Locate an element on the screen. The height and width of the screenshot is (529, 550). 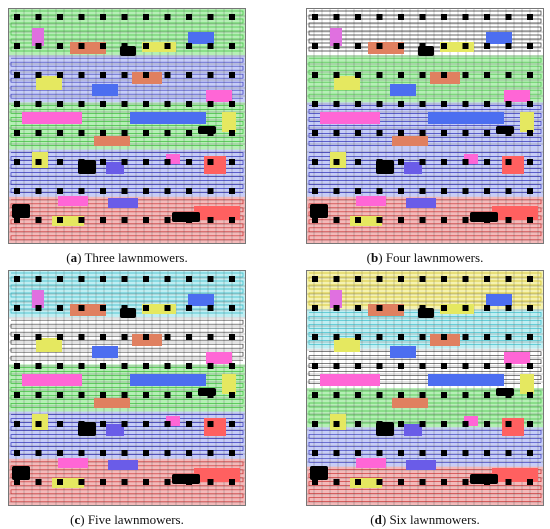
caption-c-text: Five lawnmowers. is located at coordinates (135, 519).